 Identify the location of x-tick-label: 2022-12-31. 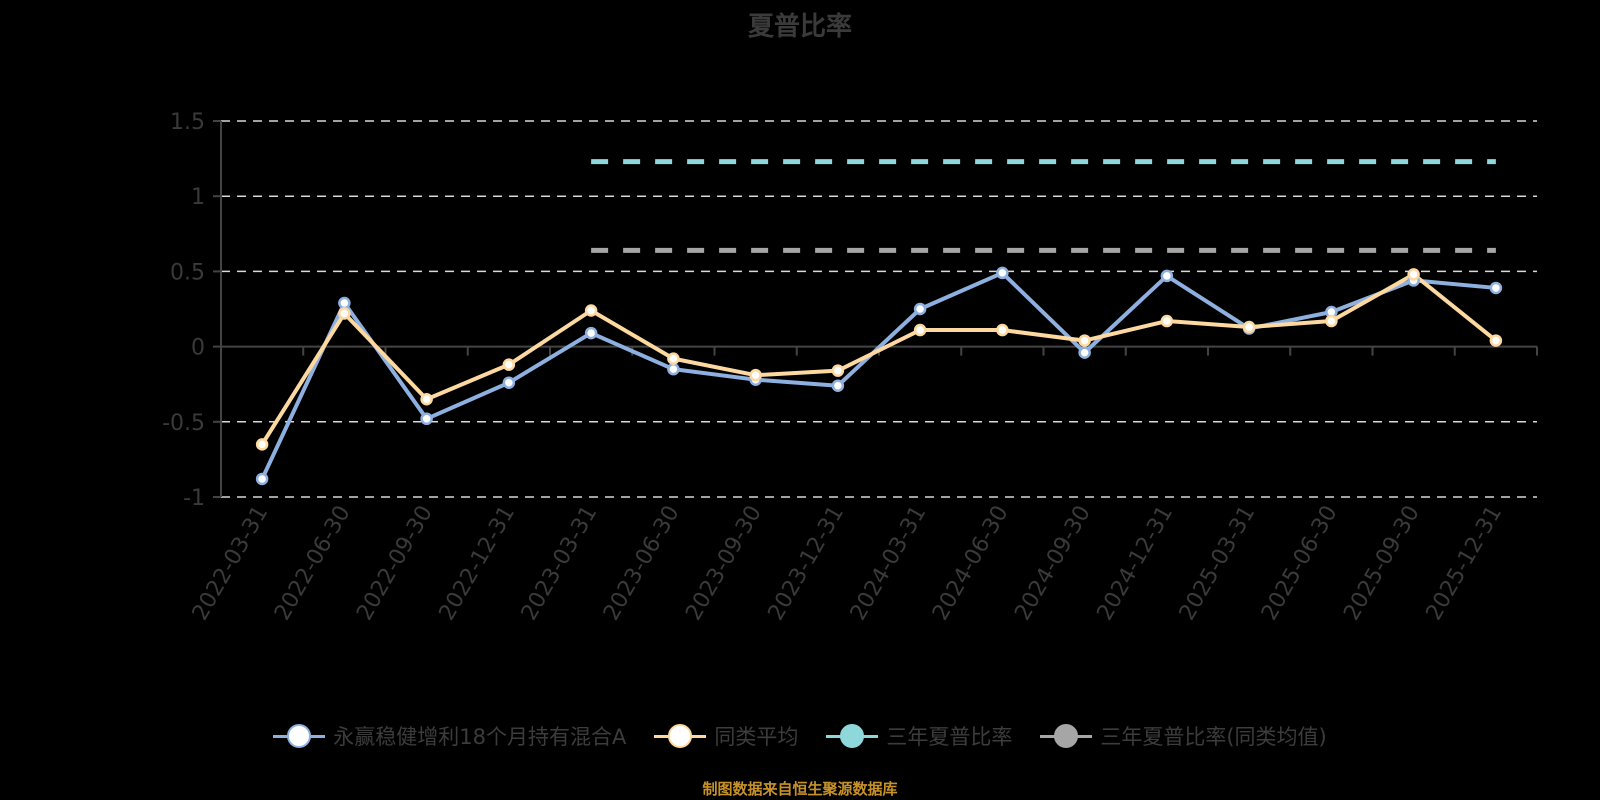
(477, 563).